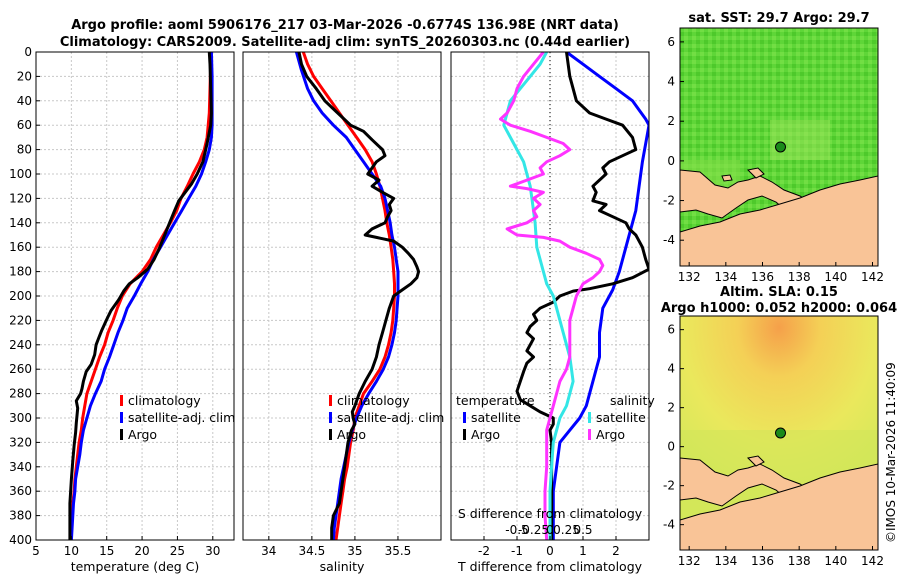 This screenshot has height=580, width=900. Describe the element at coordinates (177, 551) in the screenshot. I see `x-tick-label: 25` at that location.